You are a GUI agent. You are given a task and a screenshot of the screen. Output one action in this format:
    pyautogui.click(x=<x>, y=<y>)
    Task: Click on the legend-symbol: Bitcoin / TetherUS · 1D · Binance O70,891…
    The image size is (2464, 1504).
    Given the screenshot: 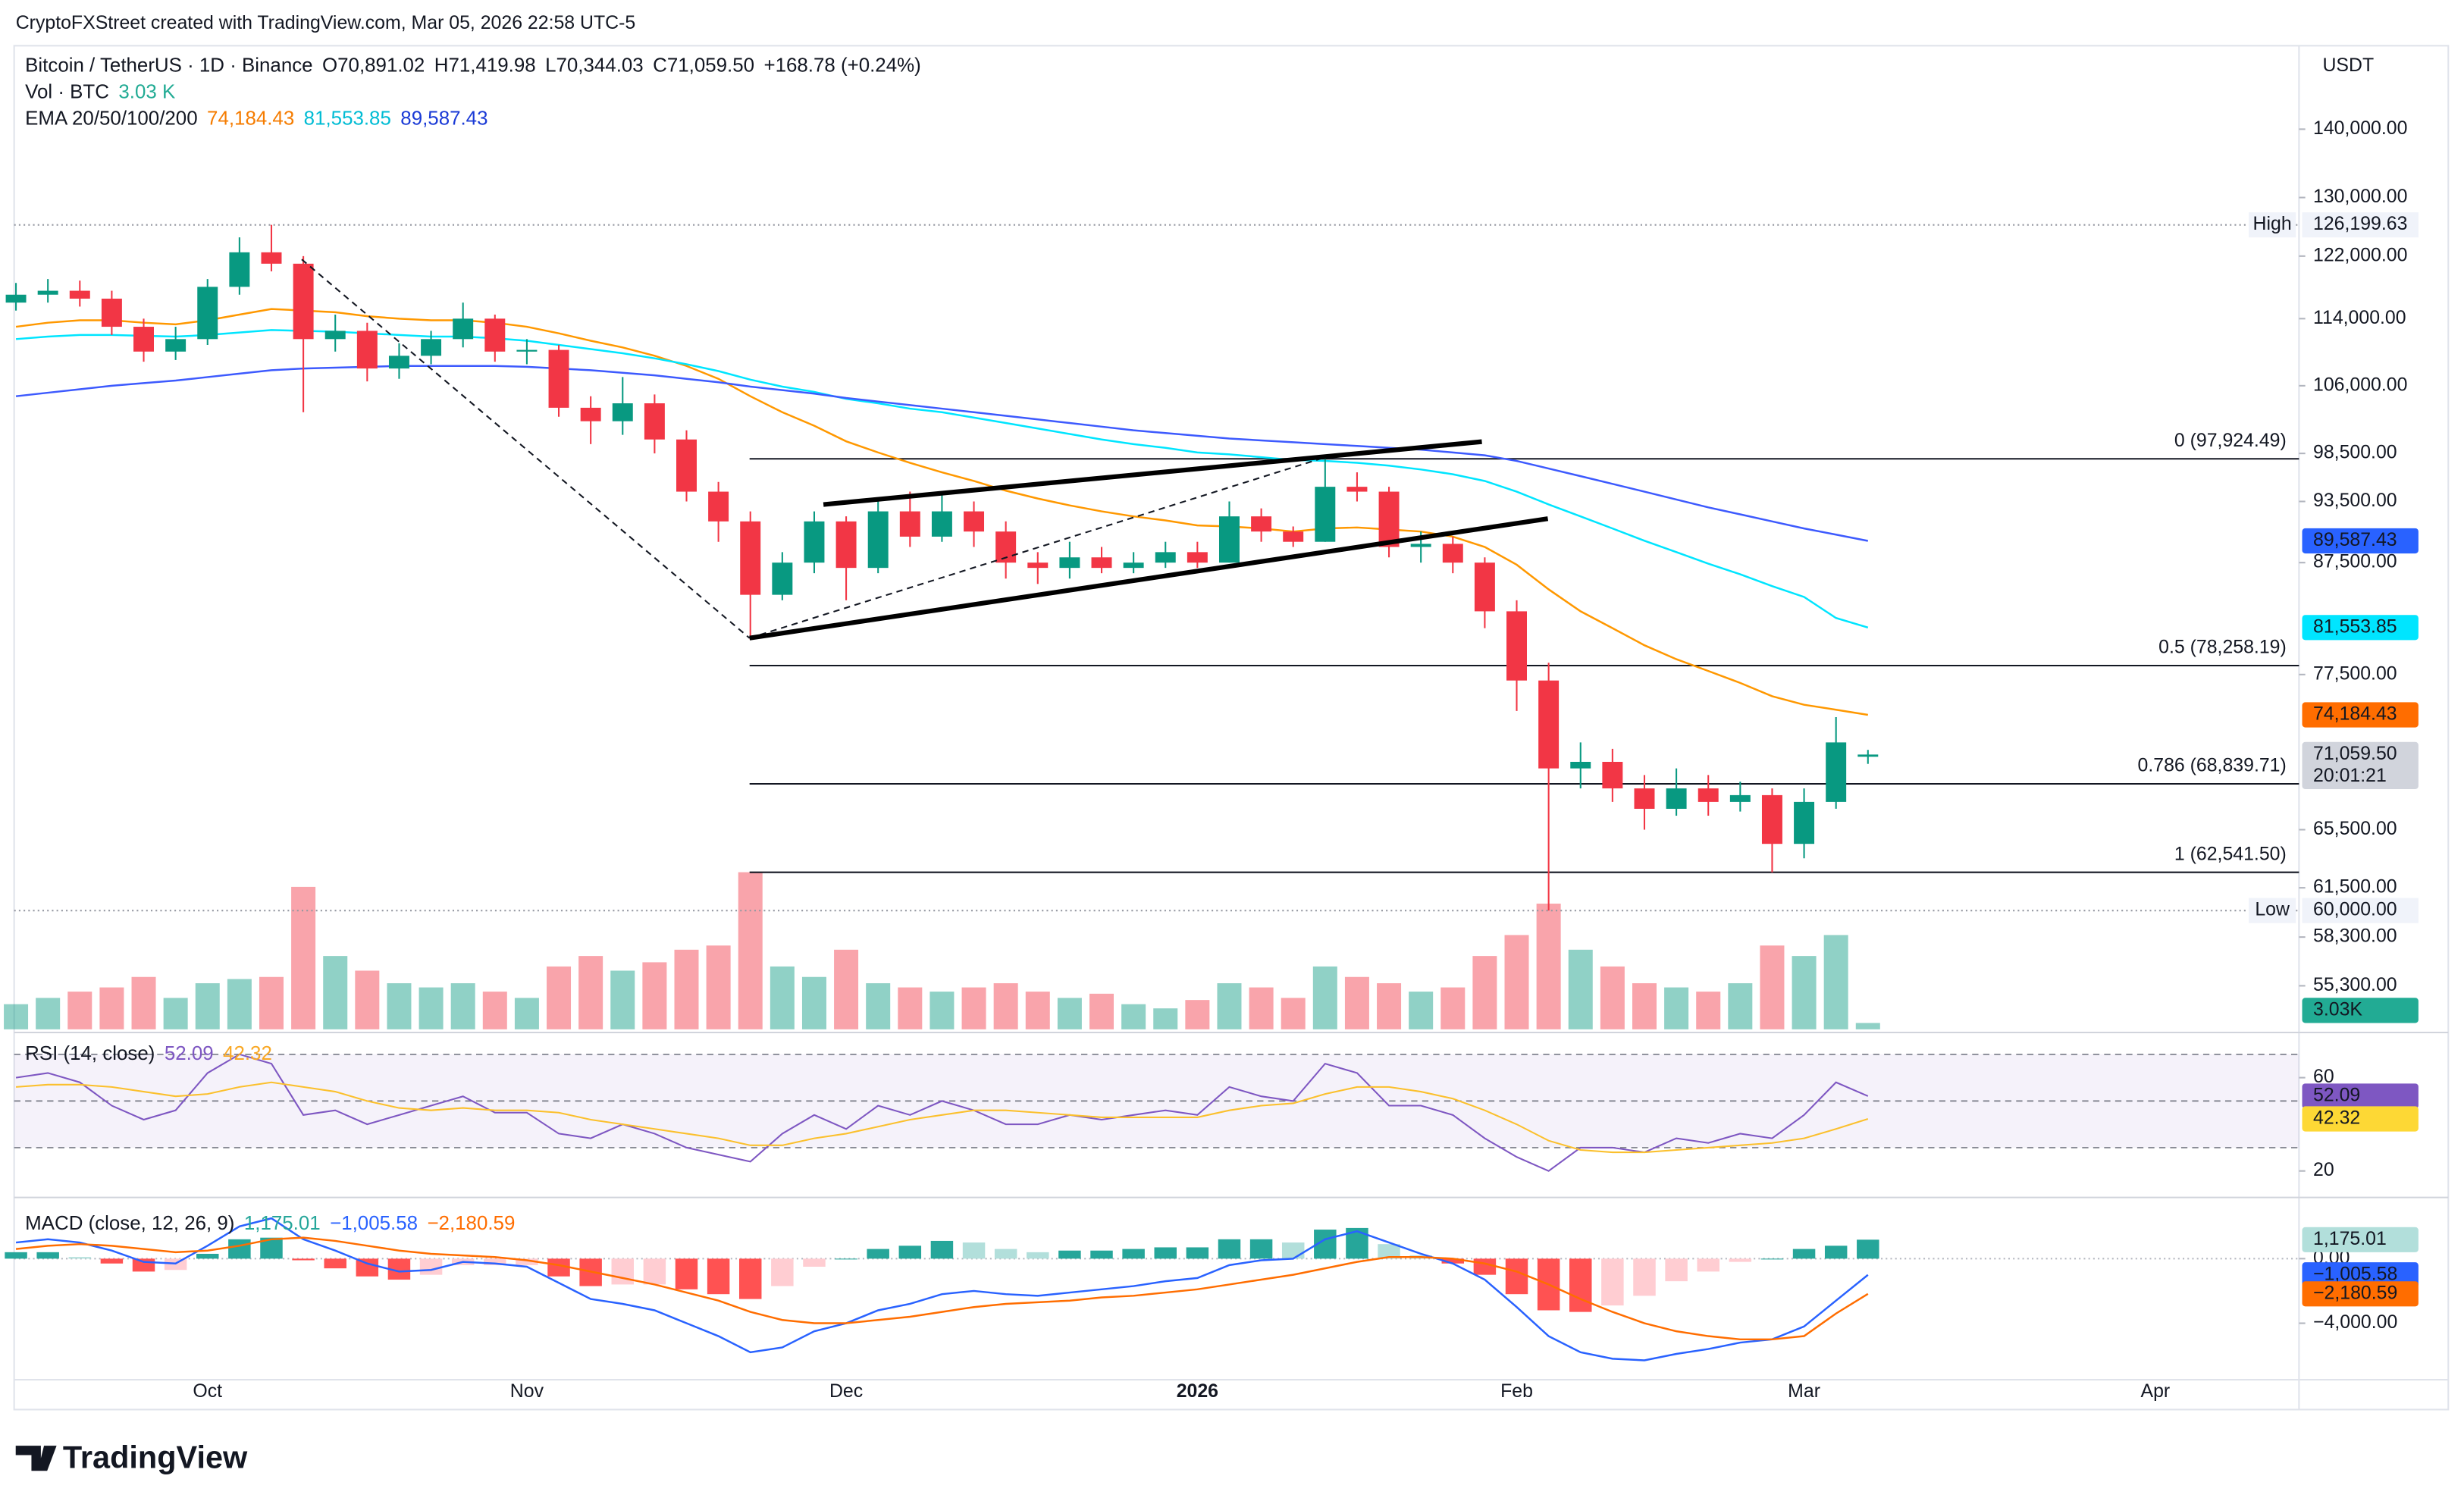 What is the action you would take?
    pyautogui.click(x=473, y=65)
    